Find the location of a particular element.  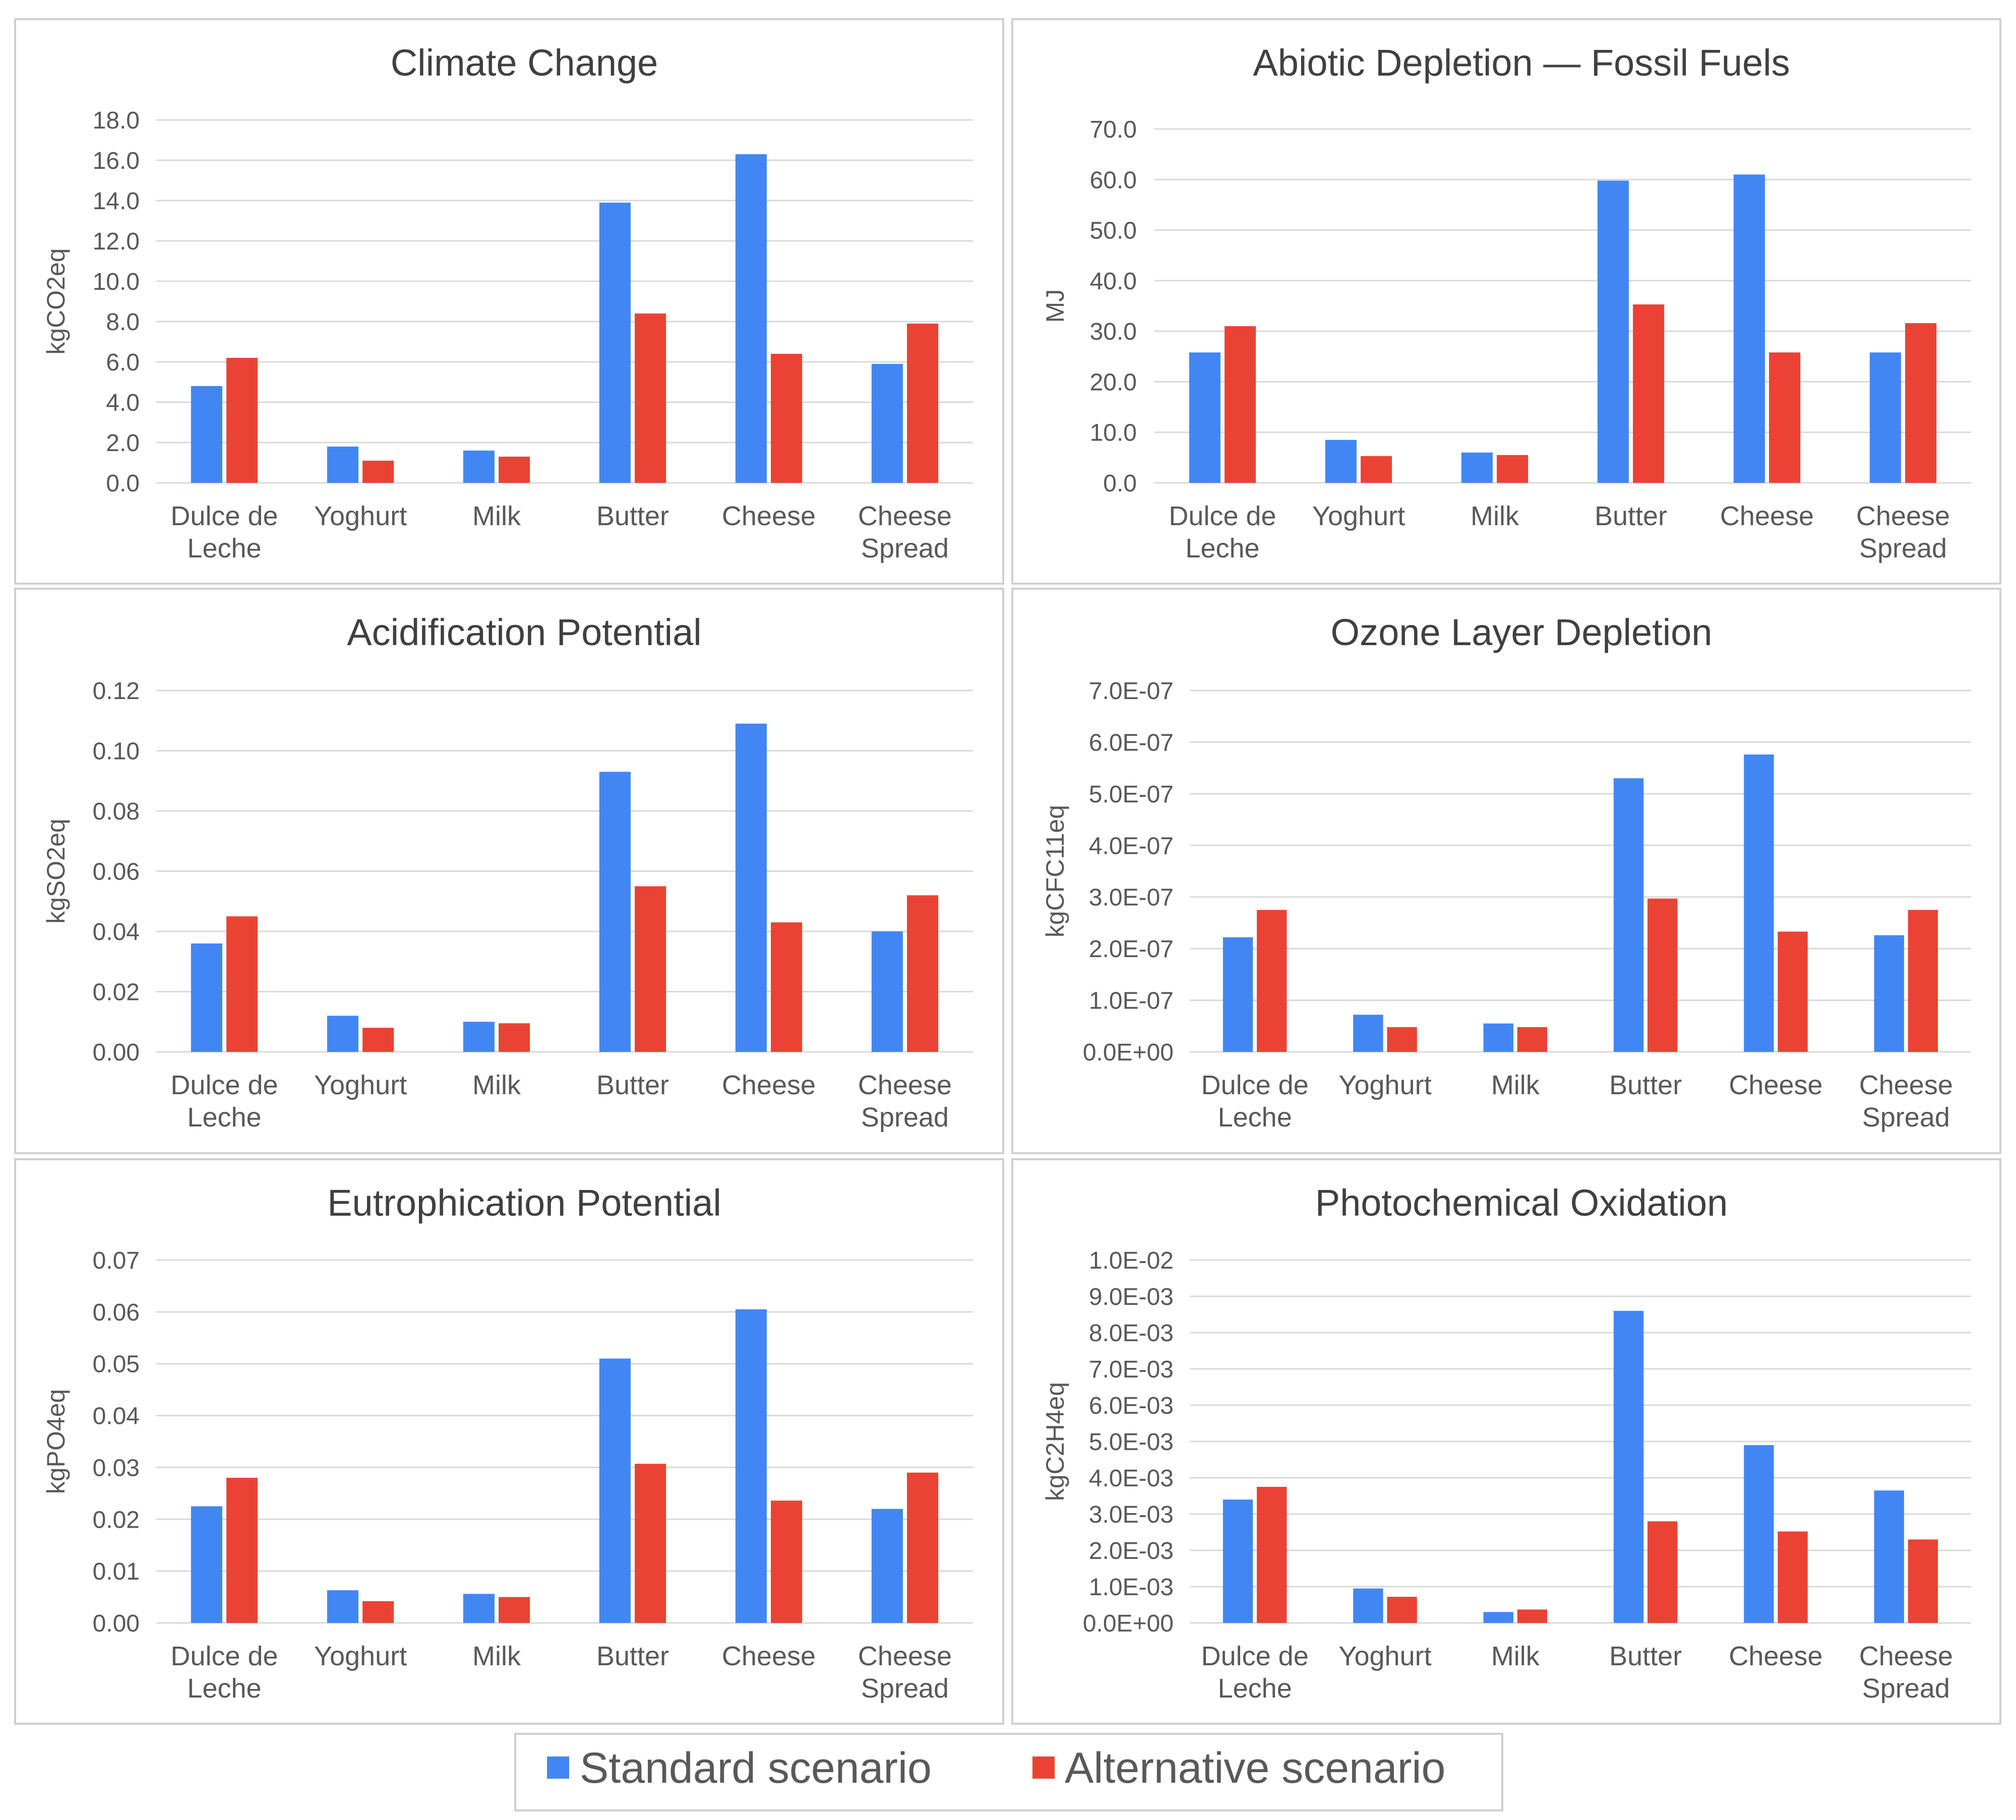

y-tick-label: 7.0E-03 is located at coordinates (1131, 1369).